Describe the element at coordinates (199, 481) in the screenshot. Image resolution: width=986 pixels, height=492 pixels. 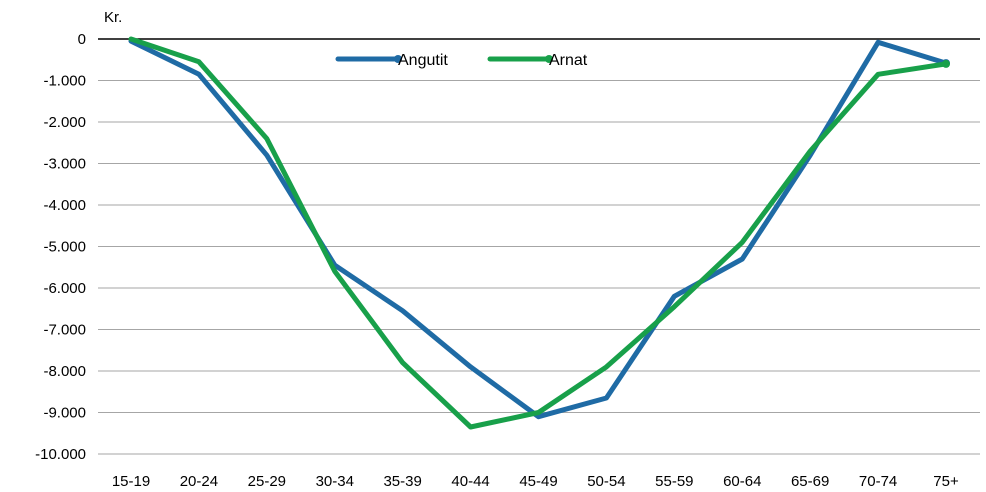
I see `x-tick-label: 20-24` at that location.